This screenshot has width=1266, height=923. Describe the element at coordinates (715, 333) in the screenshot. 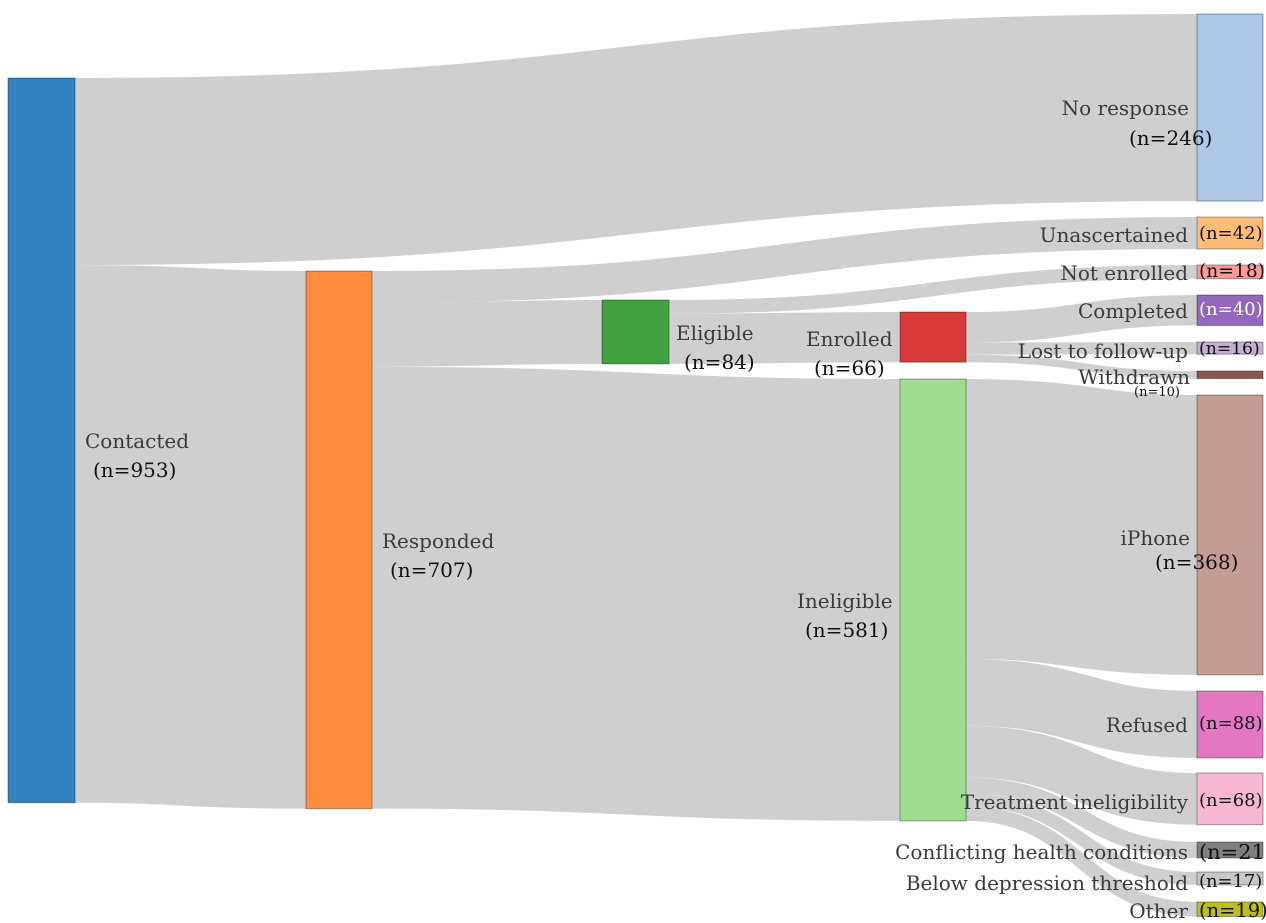

I see `node-label-eligible: Eligible` at that location.